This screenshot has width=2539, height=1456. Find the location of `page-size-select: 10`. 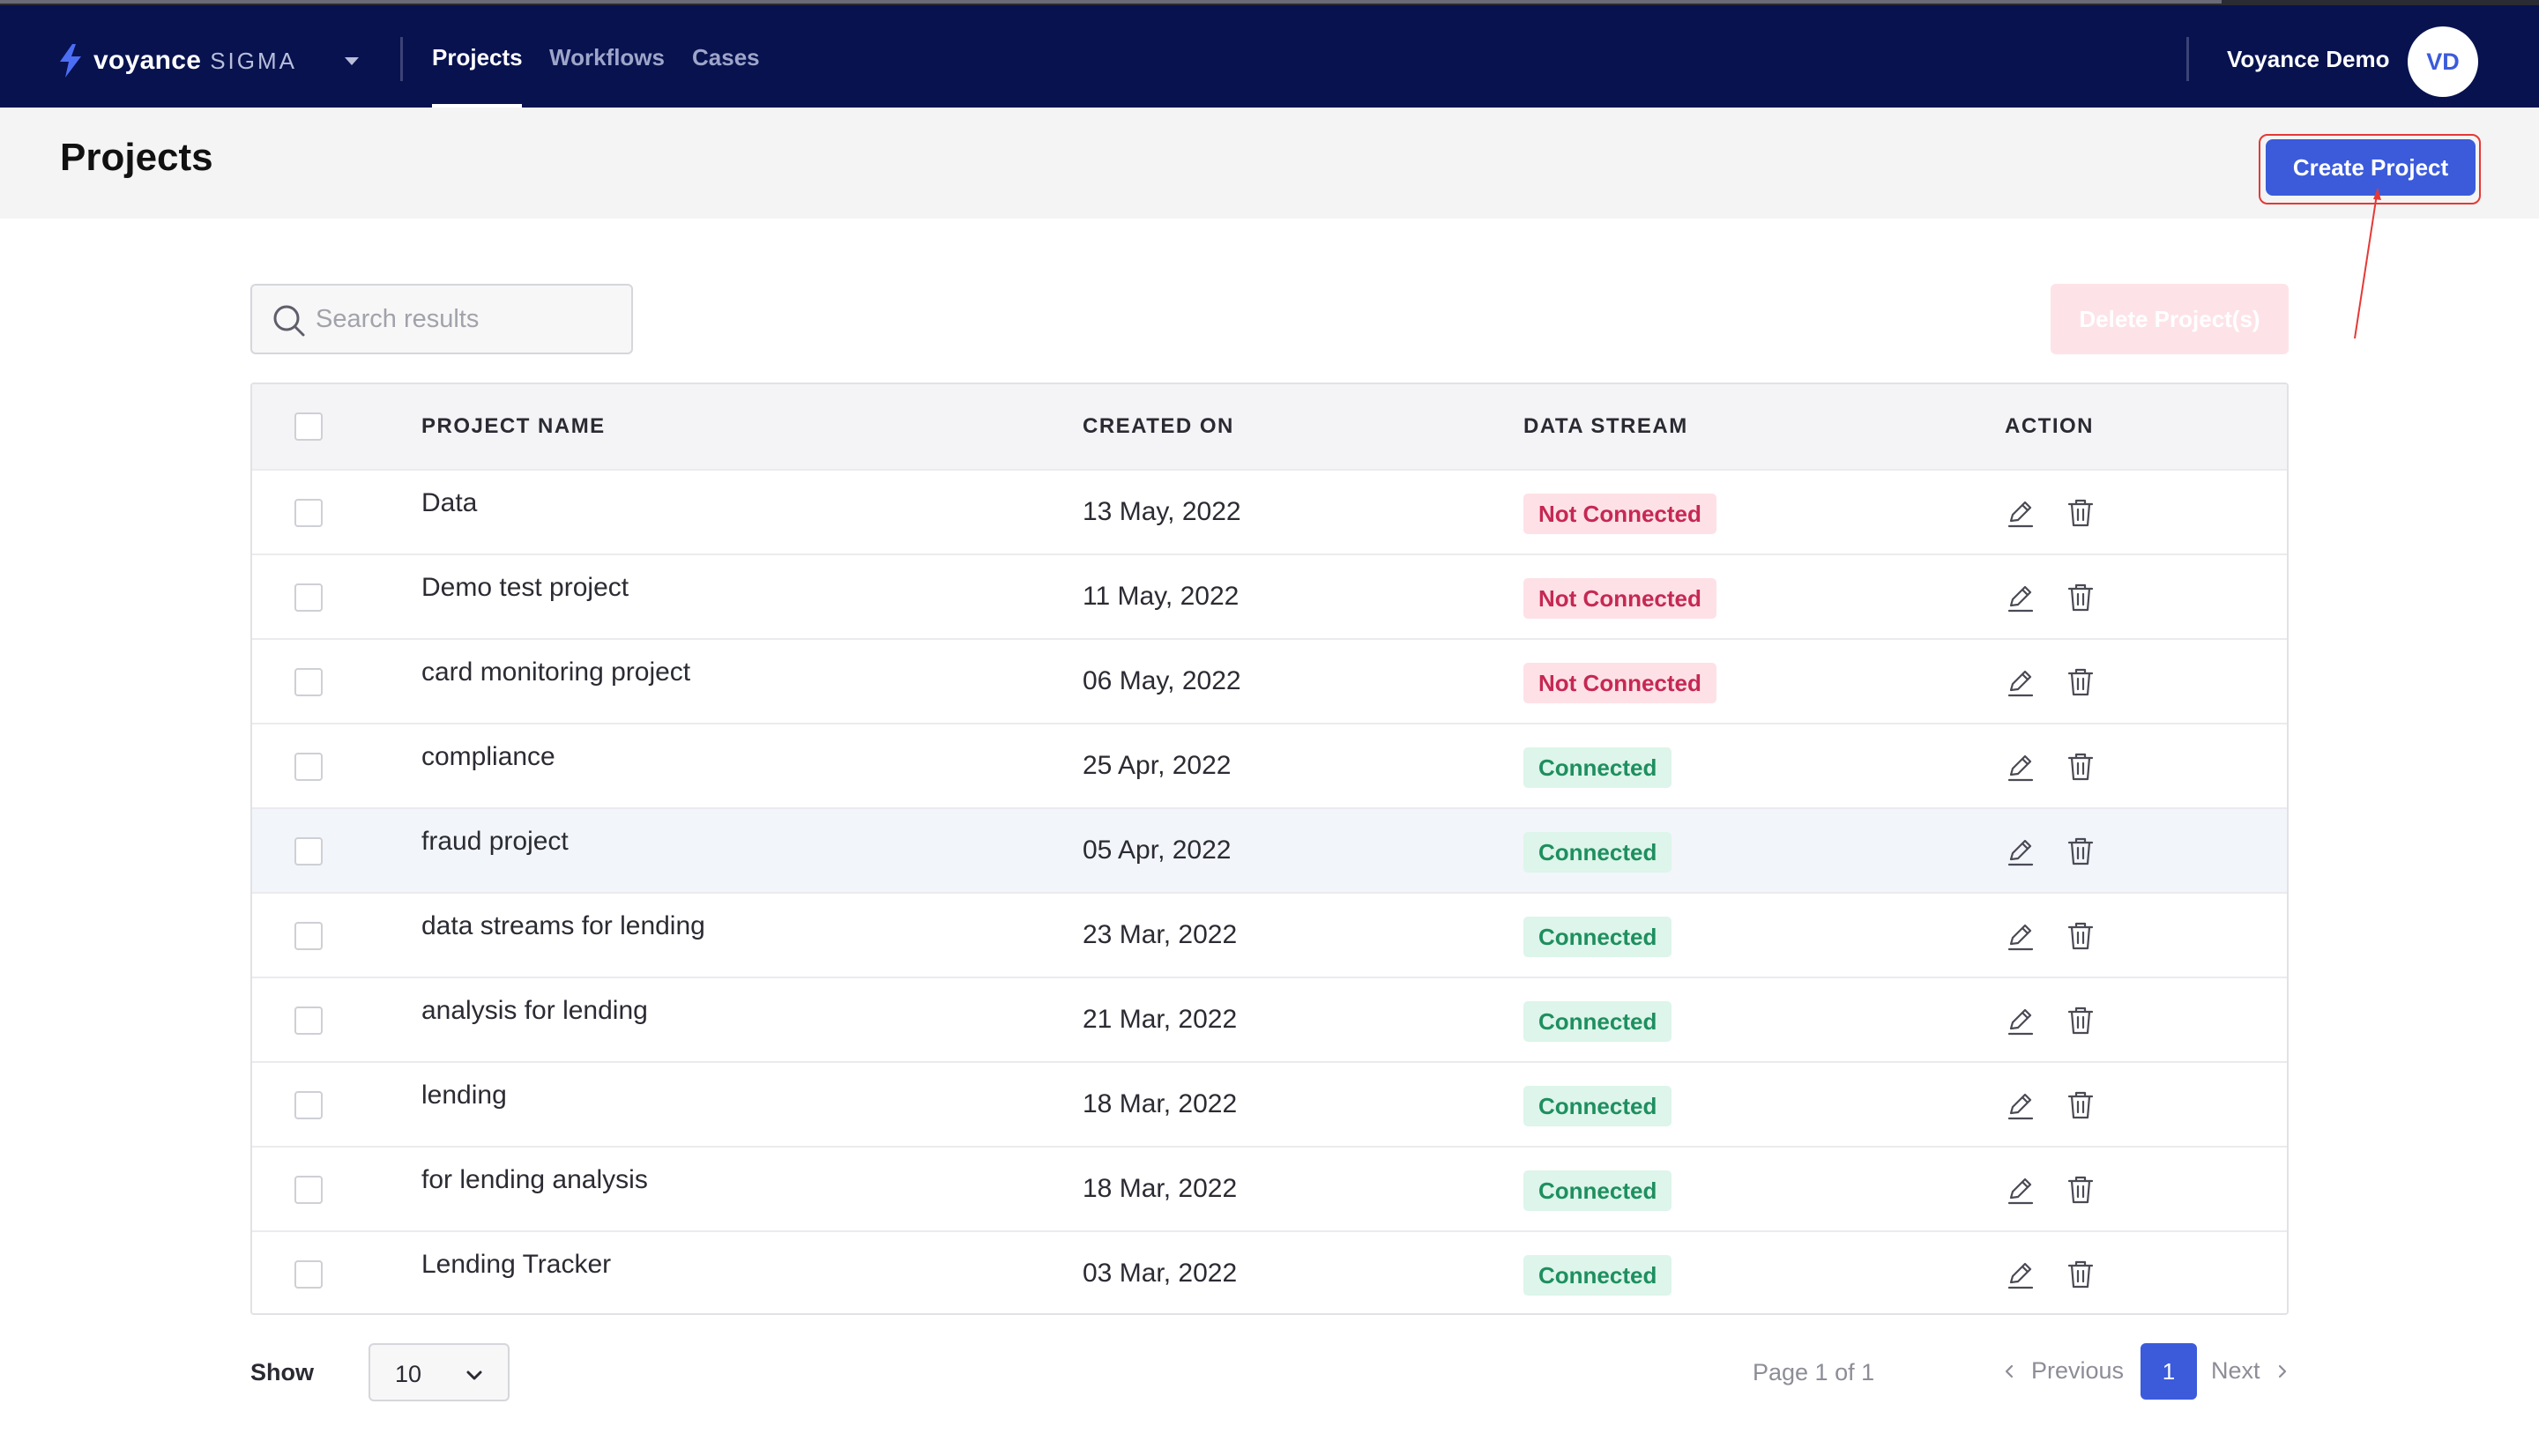

page-size-select: 10 is located at coordinates (439, 1372).